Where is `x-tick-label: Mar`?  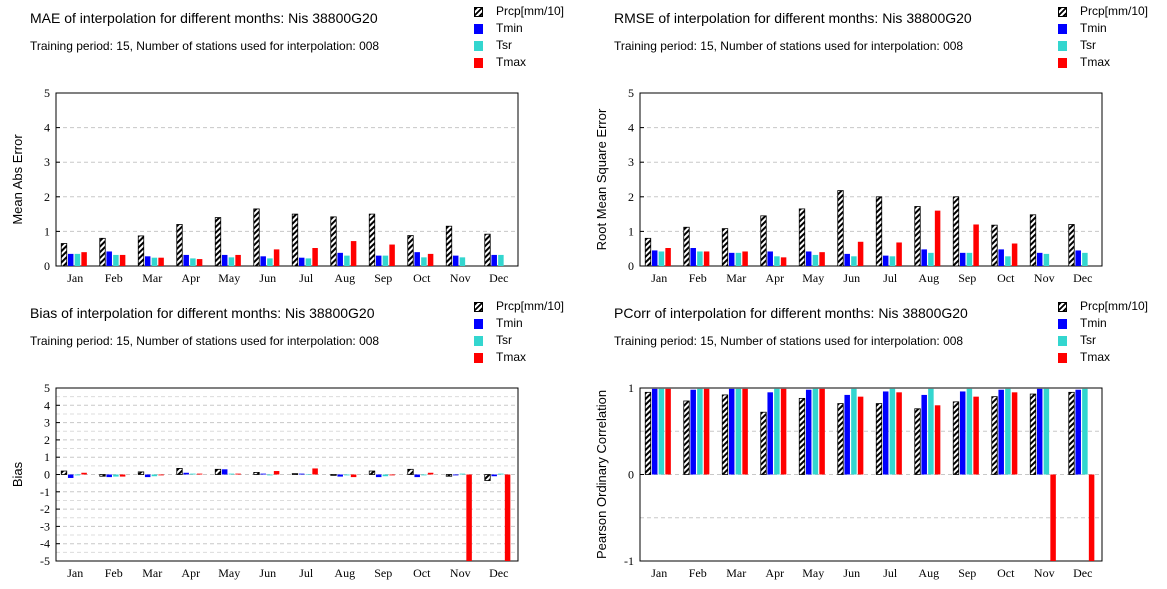 x-tick-label: Mar is located at coordinates (736, 278).